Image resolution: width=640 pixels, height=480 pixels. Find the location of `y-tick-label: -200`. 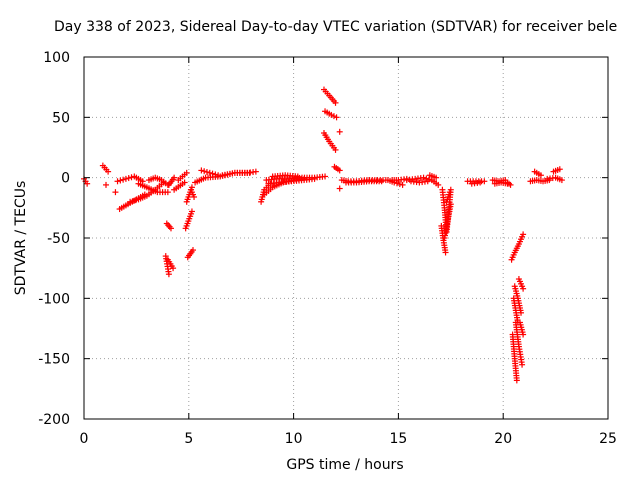

y-tick-label: -200 is located at coordinates (54, 420).